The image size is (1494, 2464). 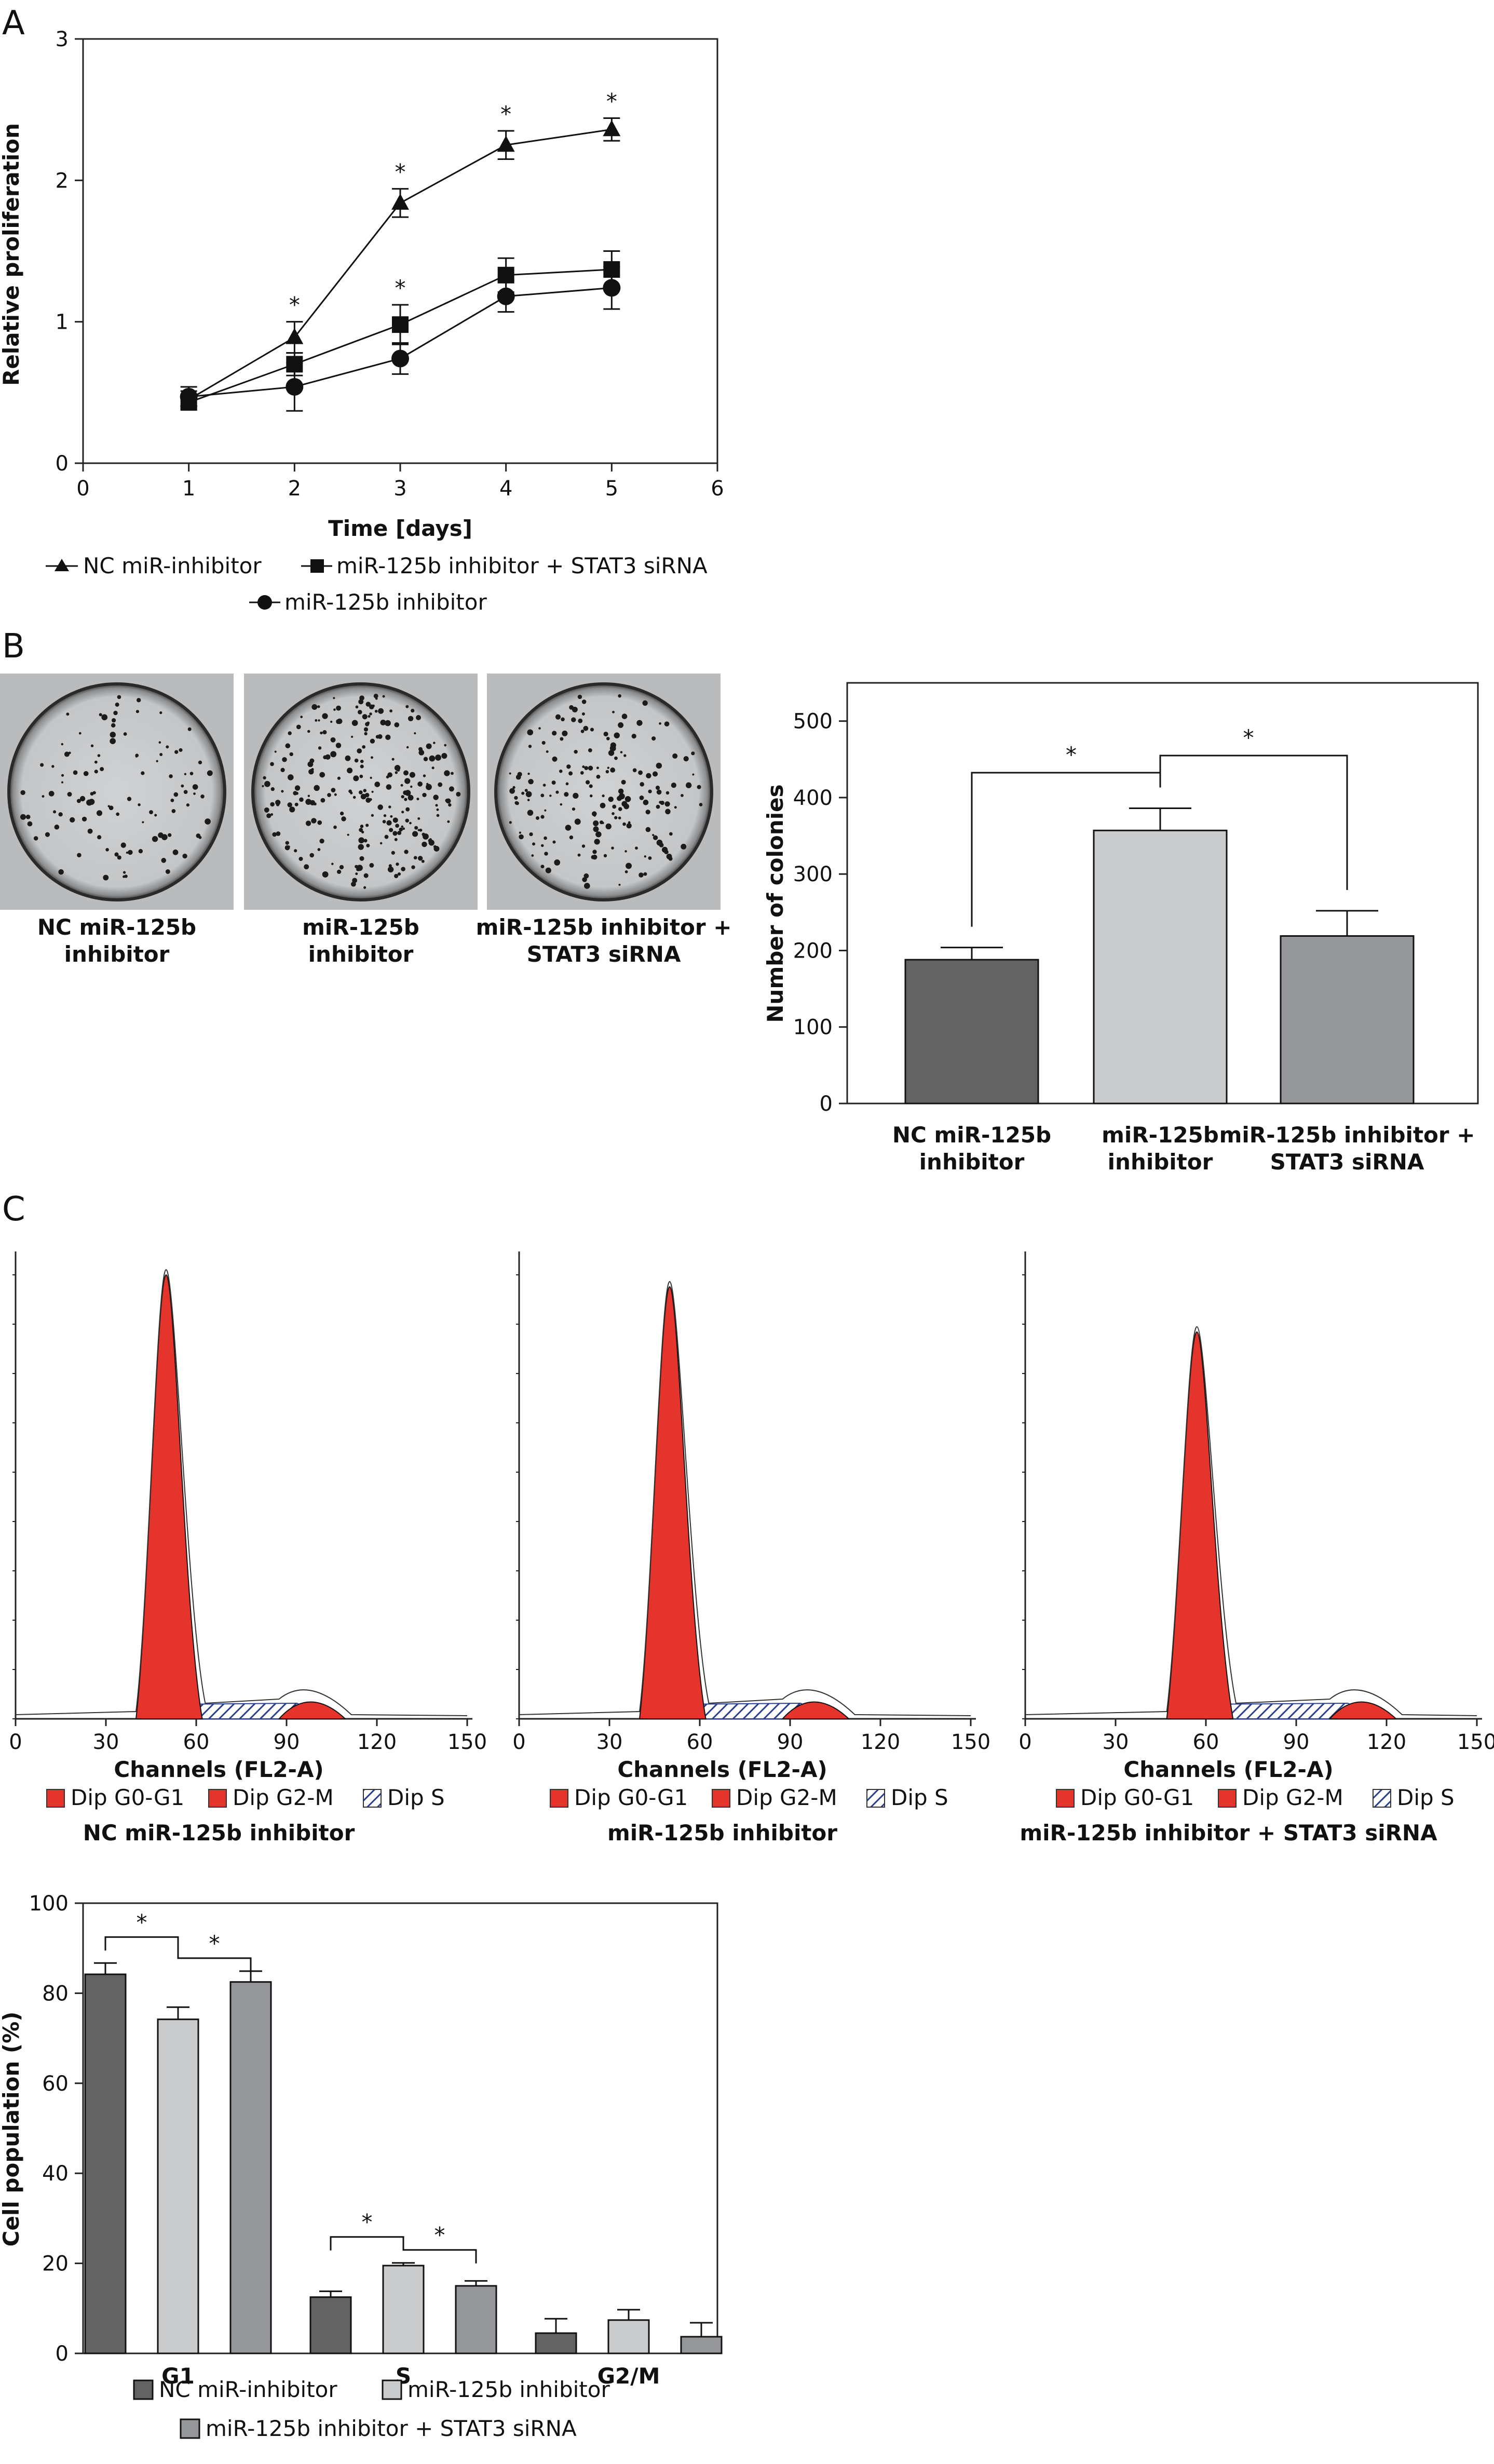 What do you see at coordinates (609, 1742) in the screenshot?
I see `x-tick-label: 30` at bounding box center [609, 1742].